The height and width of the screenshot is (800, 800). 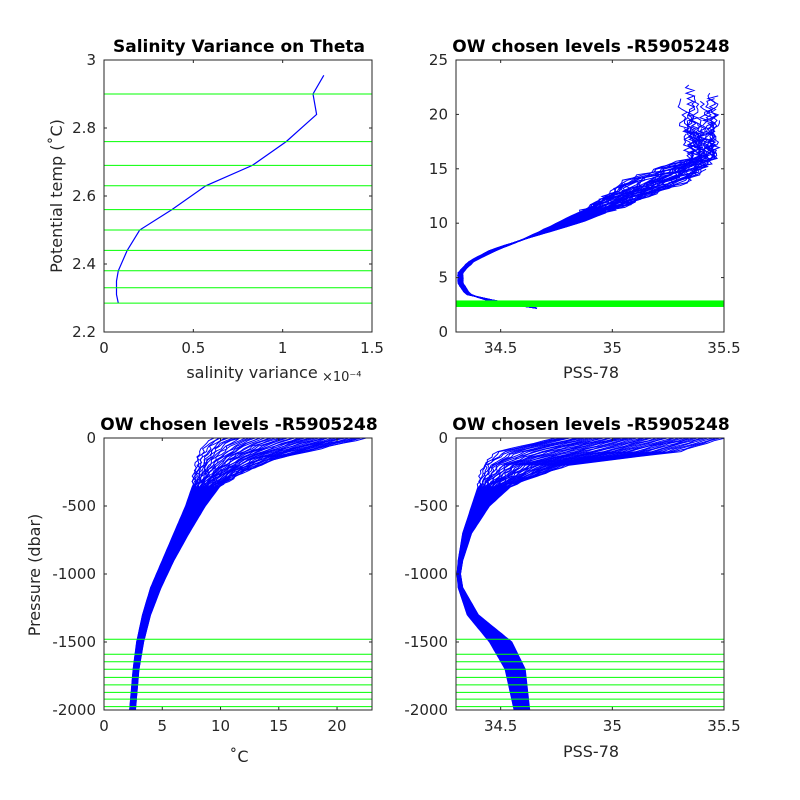 I want to click on plot-body-tl, so click(x=238, y=189).